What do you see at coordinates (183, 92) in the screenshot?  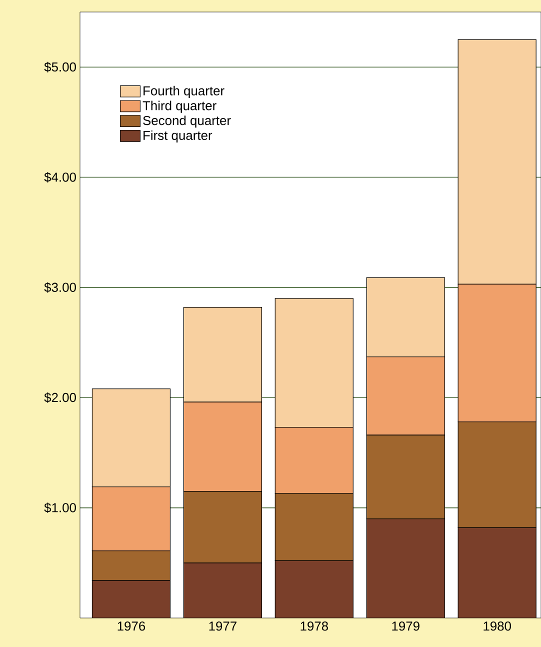 I see `legend-label: Fourth quarter` at bounding box center [183, 92].